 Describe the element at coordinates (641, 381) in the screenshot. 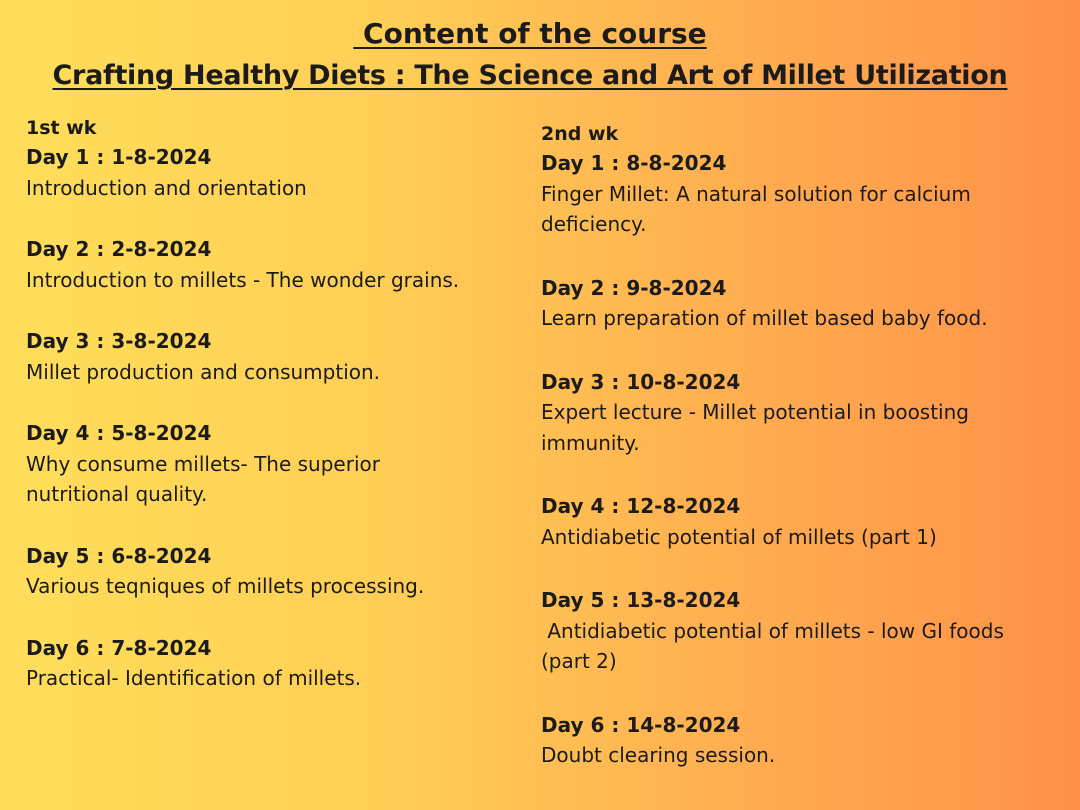

I see `day-title: Day 3 : 10-8-2024` at that location.